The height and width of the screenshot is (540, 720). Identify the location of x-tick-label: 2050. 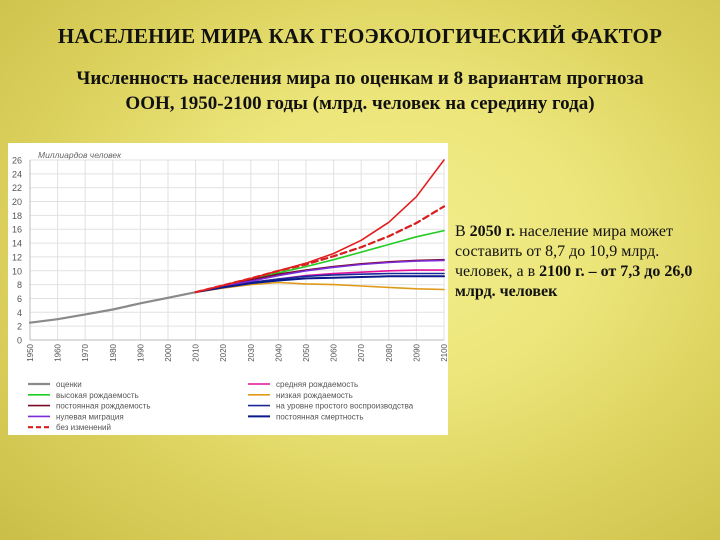
(306, 352).